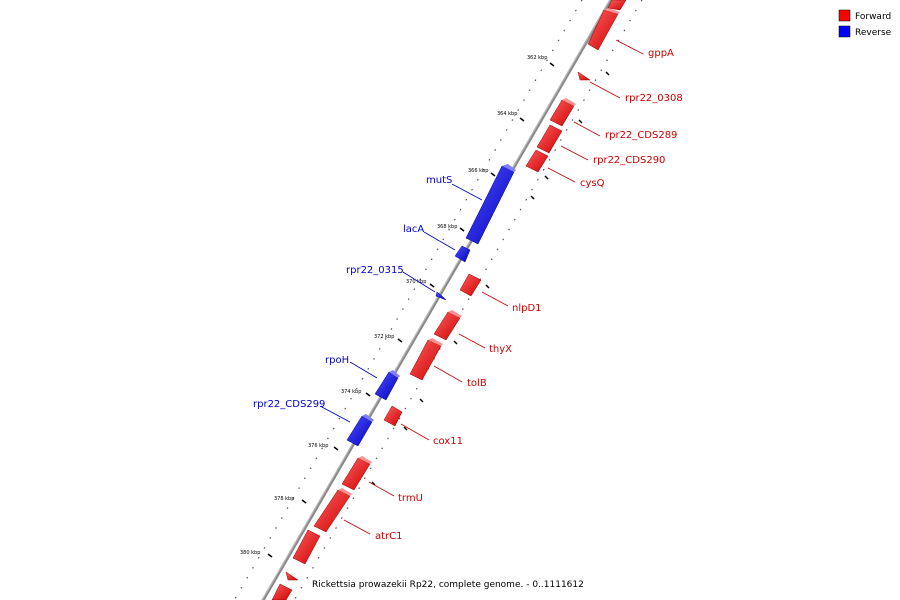 This screenshot has width=900, height=600. I want to click on tick: 378 kbp, so click(290, 500).